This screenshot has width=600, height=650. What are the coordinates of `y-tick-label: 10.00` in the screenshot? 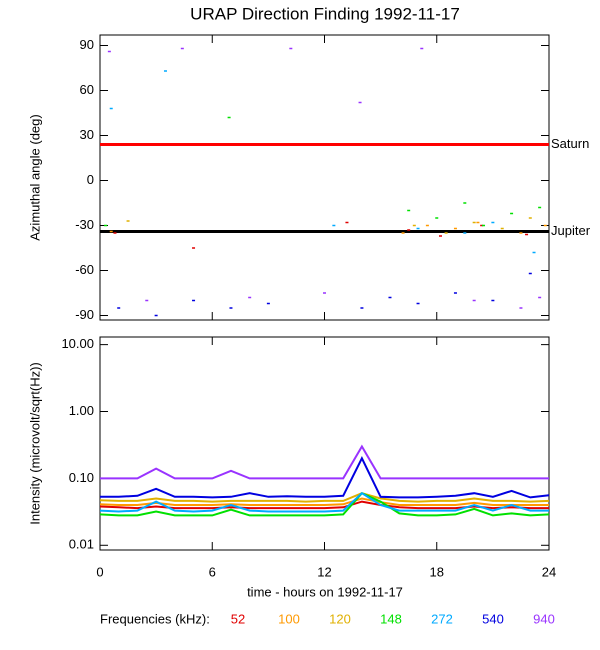 It's located at (77, 343).